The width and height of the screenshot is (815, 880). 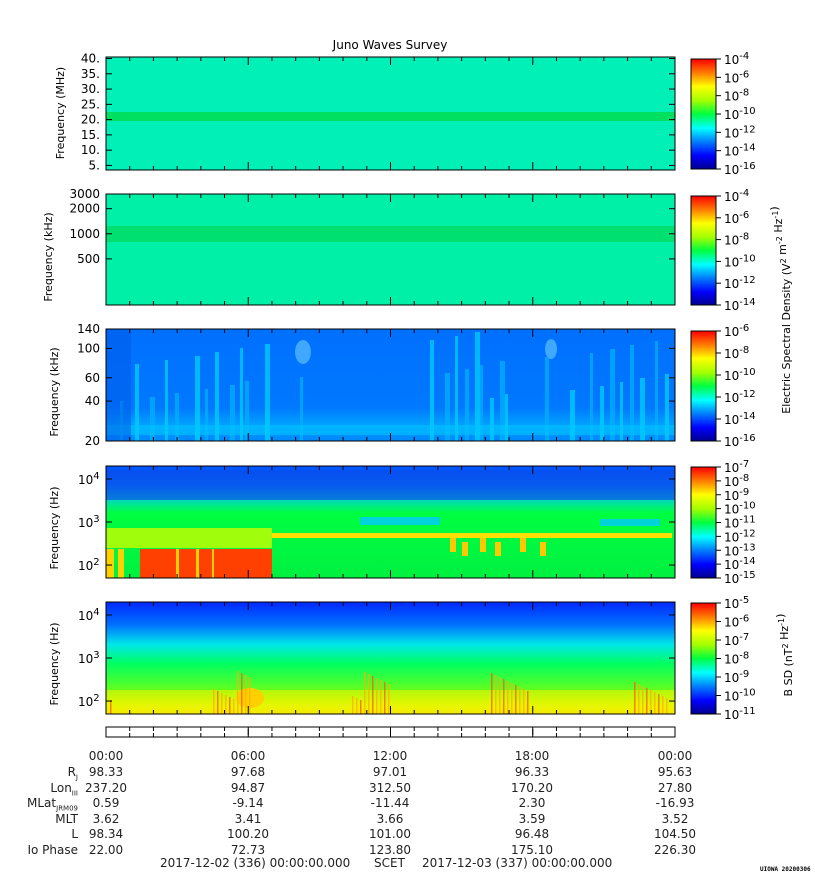 What do you see at coordinates (784, 655) in the screenshot?
I see `magnetic-colorbar-label: B SD (nT2 Hz-1)` at bounding box center [784, 655].